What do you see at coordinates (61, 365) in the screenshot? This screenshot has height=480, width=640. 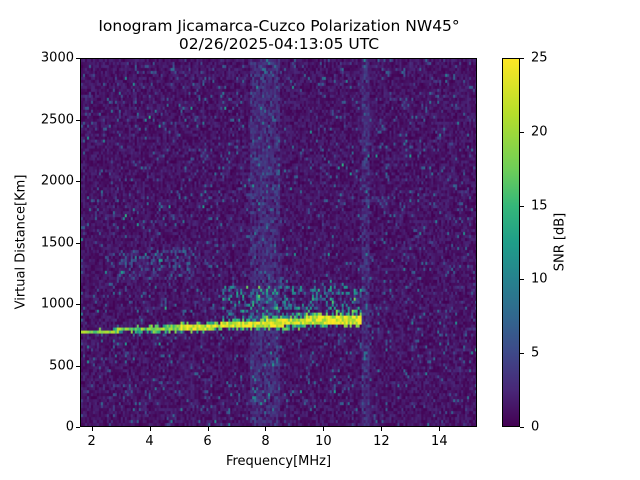 I see `y-tick-label: 500` at bounding box center [61, 365].